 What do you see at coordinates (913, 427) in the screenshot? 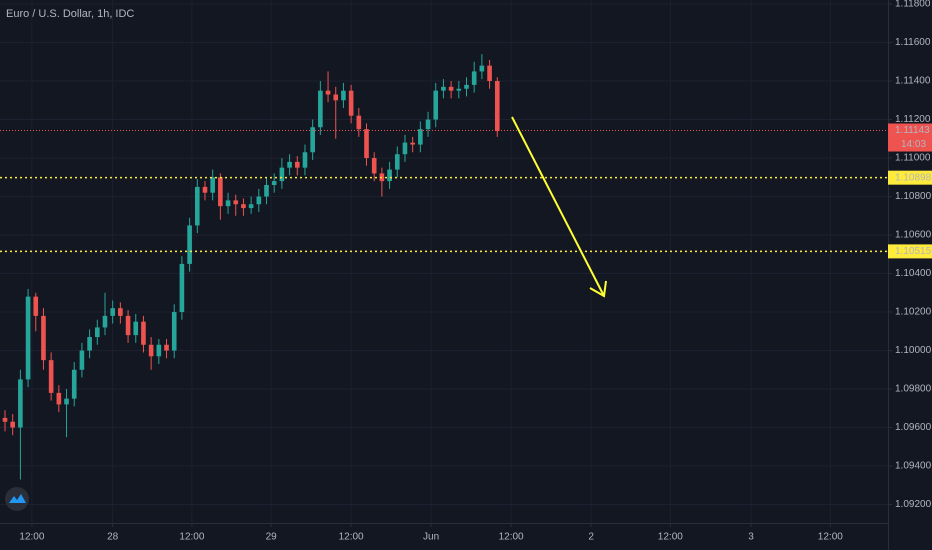
I see `y-tick-label: 1.09600` at bounding box center [913, 427].